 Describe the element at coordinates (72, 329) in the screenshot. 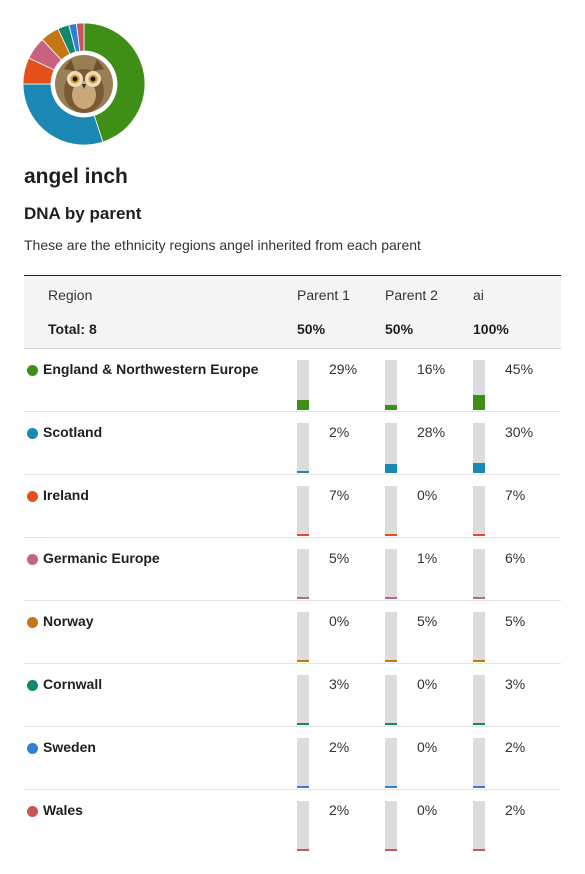

I see `total-count: Total: 8` at that location.